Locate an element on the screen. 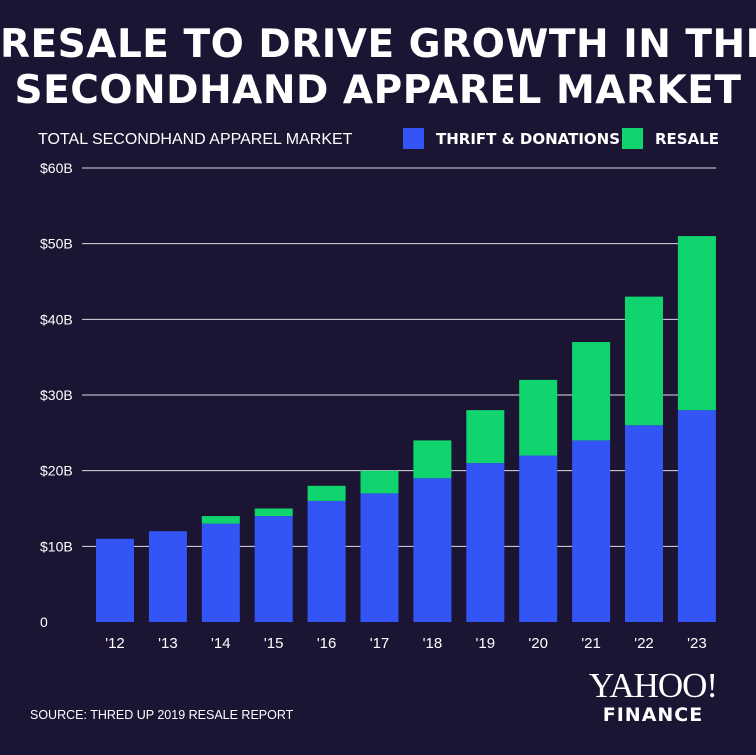 Image resolution: width=756 pixels, height=755 pixels. chart-title-line-1: RESALE TO DRIVE GROWTH IN THE is located at coordinates (378, 44).